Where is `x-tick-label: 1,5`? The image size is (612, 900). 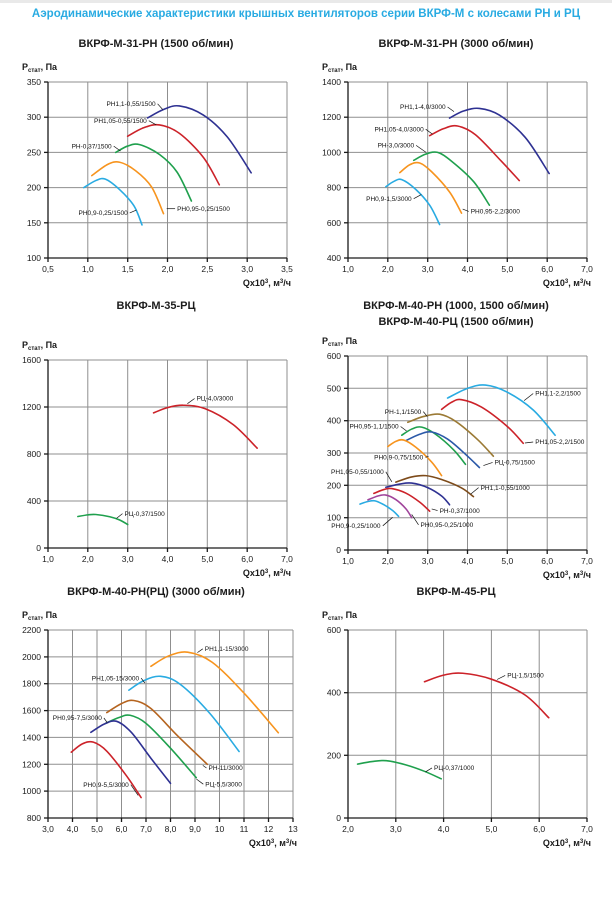 x-tick-label: 1,5 is located at coordinates (128, 269).